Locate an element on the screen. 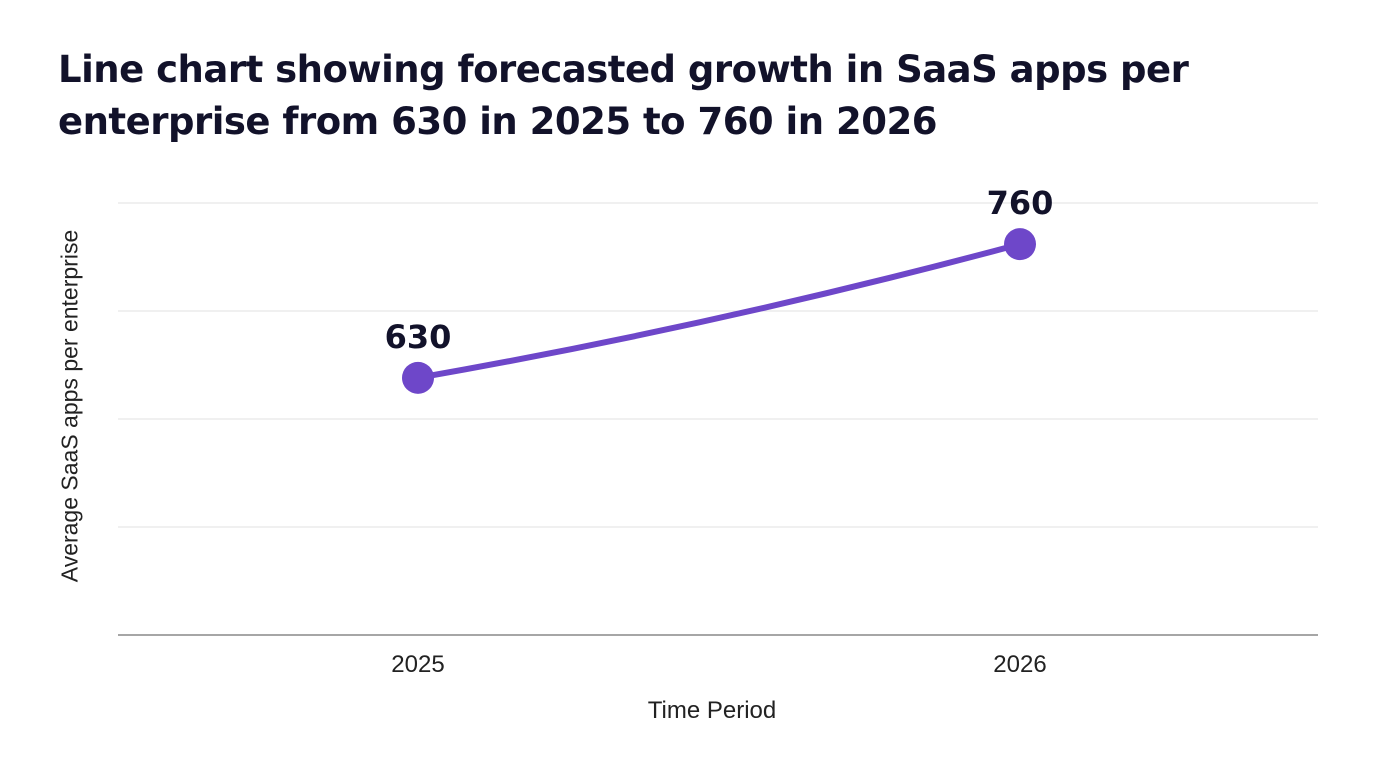 The image size is (1376, 768). series-group: 630 760 is located at coordinates (719, 289).